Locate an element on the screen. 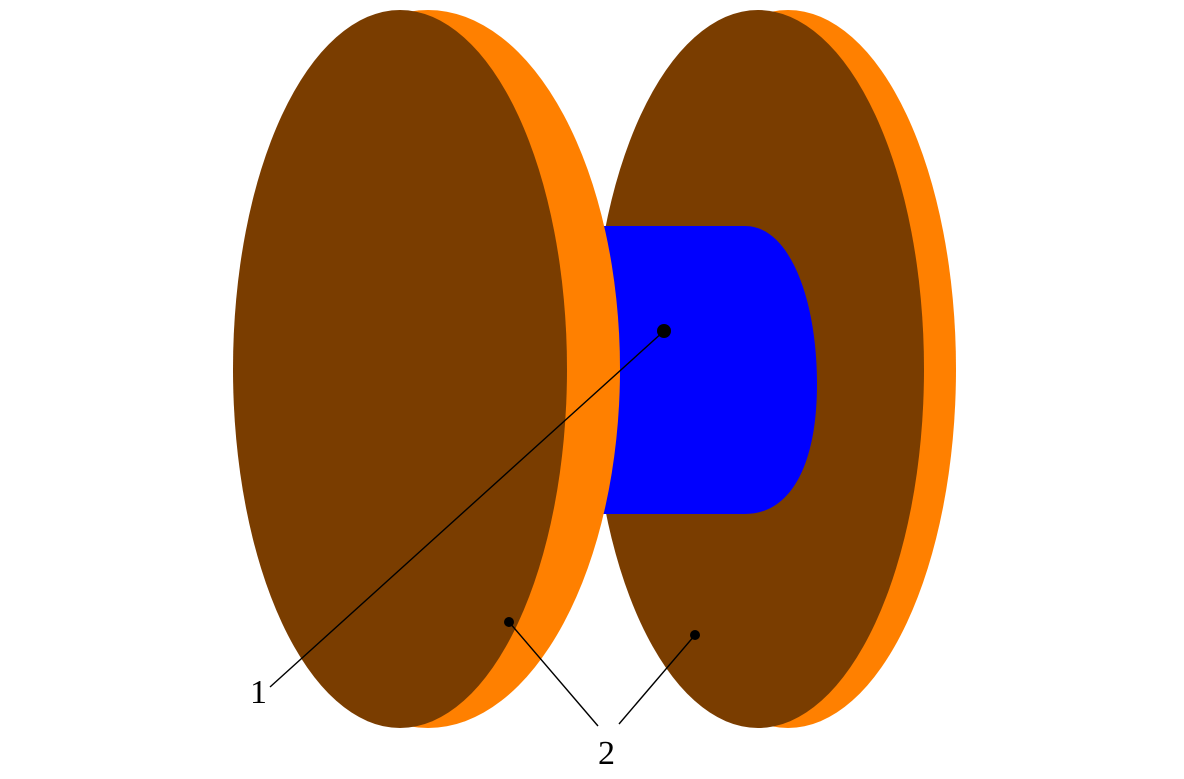 The height and width of the screenshot is (779, 1184). right-disk-leader-line is located at coordinates (657, 679).